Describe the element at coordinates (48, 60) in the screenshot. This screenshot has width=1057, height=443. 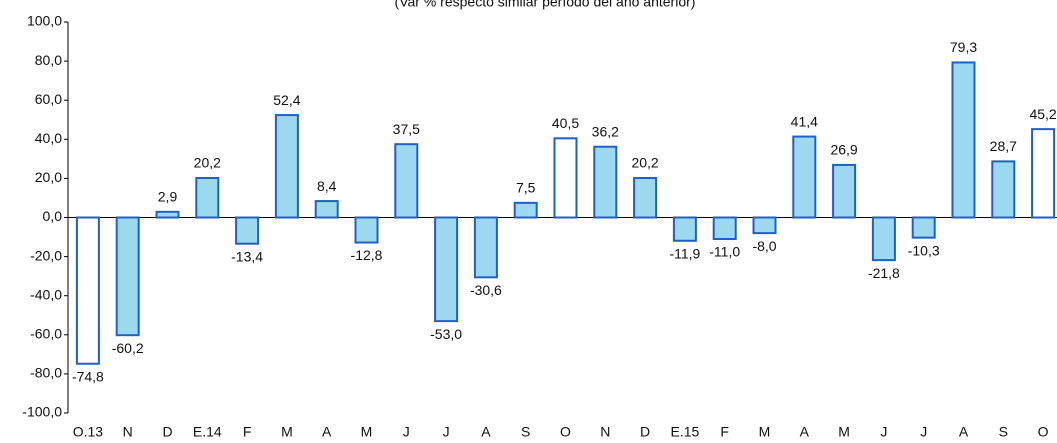
I see `y-tick-label: 80,0` at that location.